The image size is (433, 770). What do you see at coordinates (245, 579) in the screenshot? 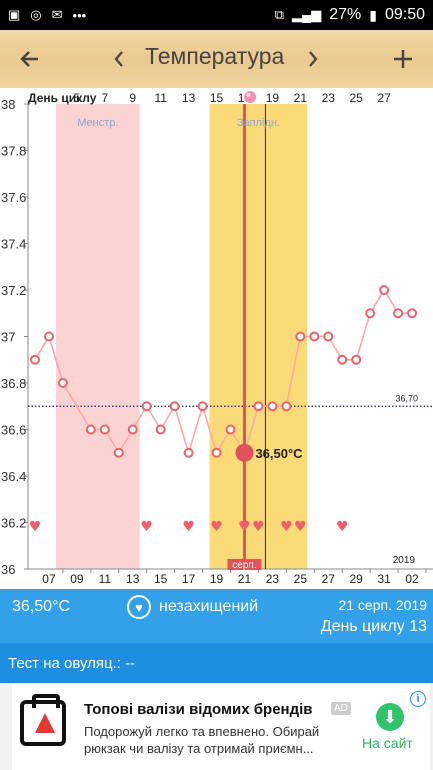
I see `date-label: 21` at bounding box center [245, 579].